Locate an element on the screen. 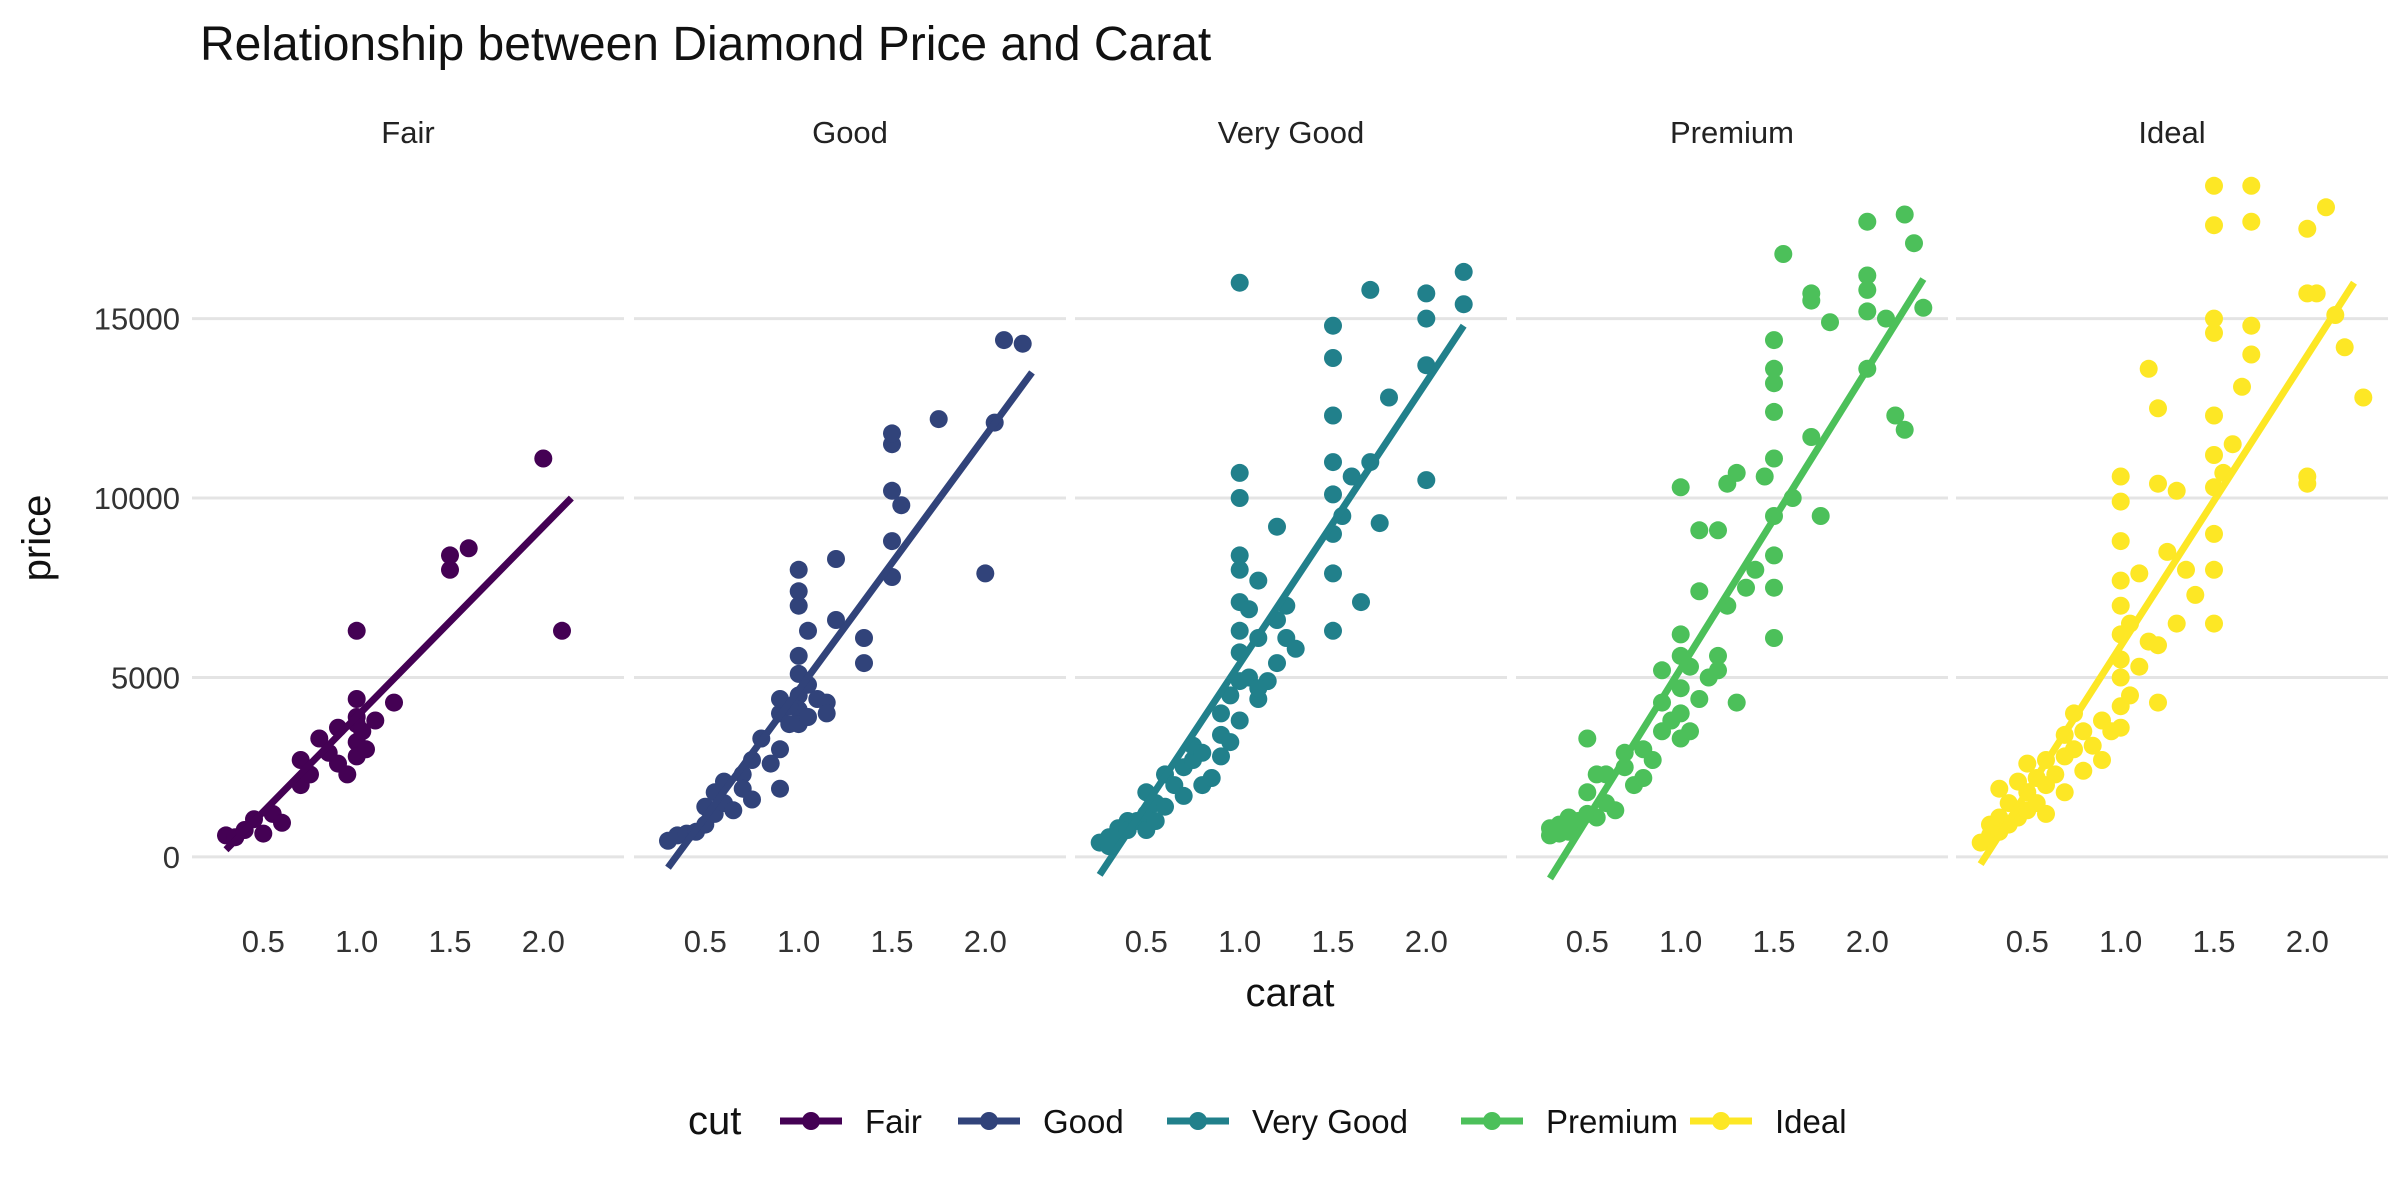 The width and height of the screenshot is (2400, 1200). panel-good: Good 0.5 1.0 1.5 2.0 is located at coordinates (850, 537).